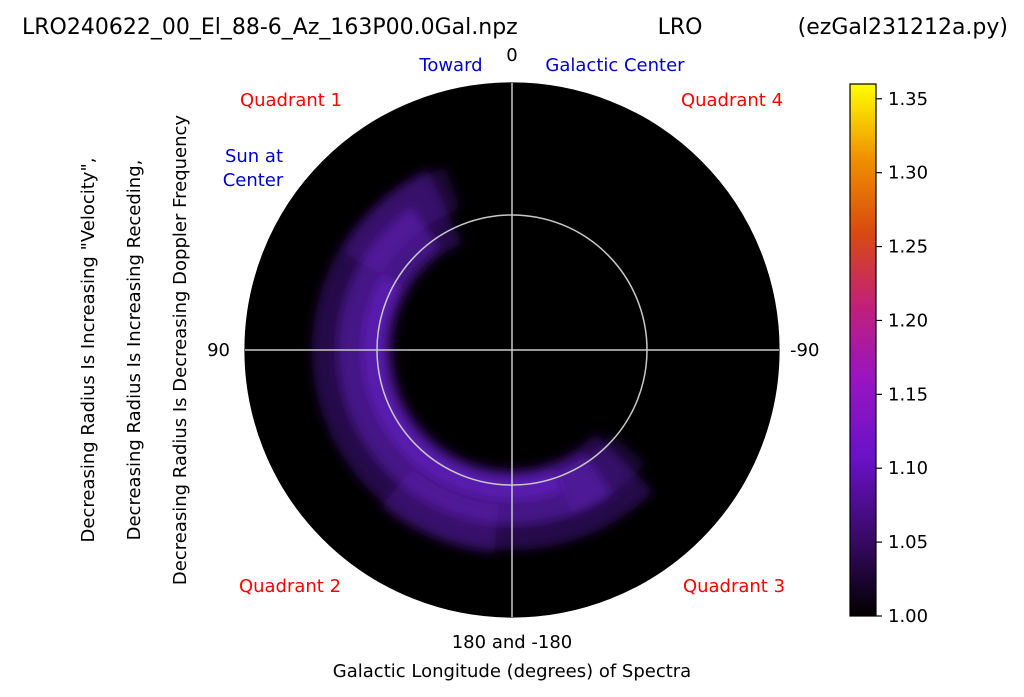 This screenshot has width=1024, height=697. Describe the element at coordinates (463, 387) in the screenshot. I see `emission-core` at that location.